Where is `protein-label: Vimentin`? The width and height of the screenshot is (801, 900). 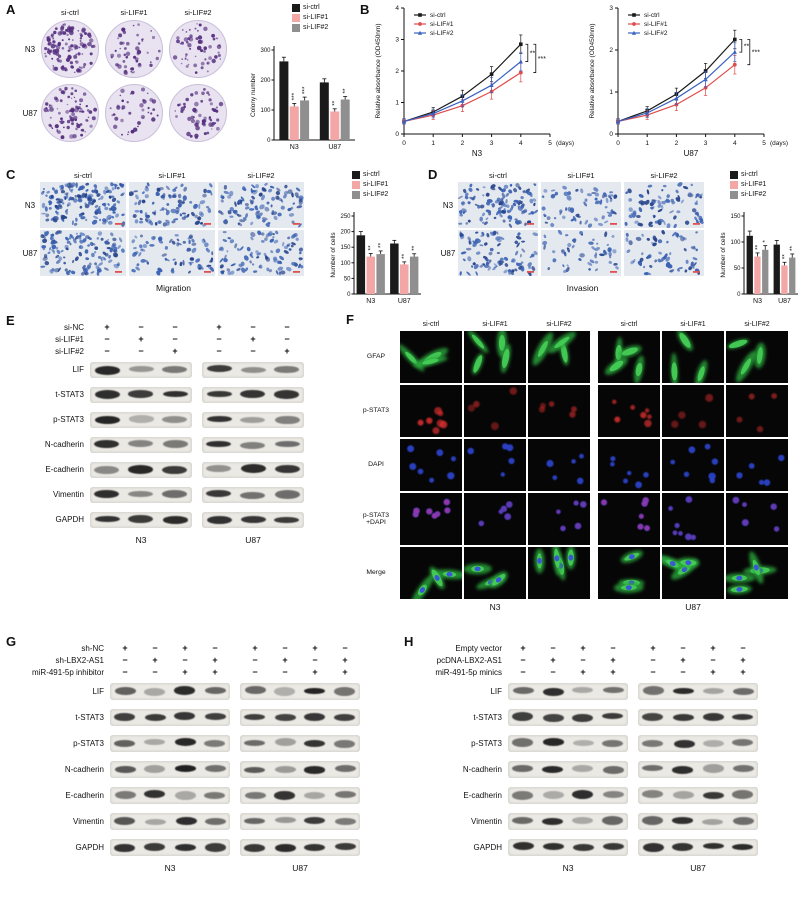 protein-label: Vimentin is located at coordinates (486, 821).